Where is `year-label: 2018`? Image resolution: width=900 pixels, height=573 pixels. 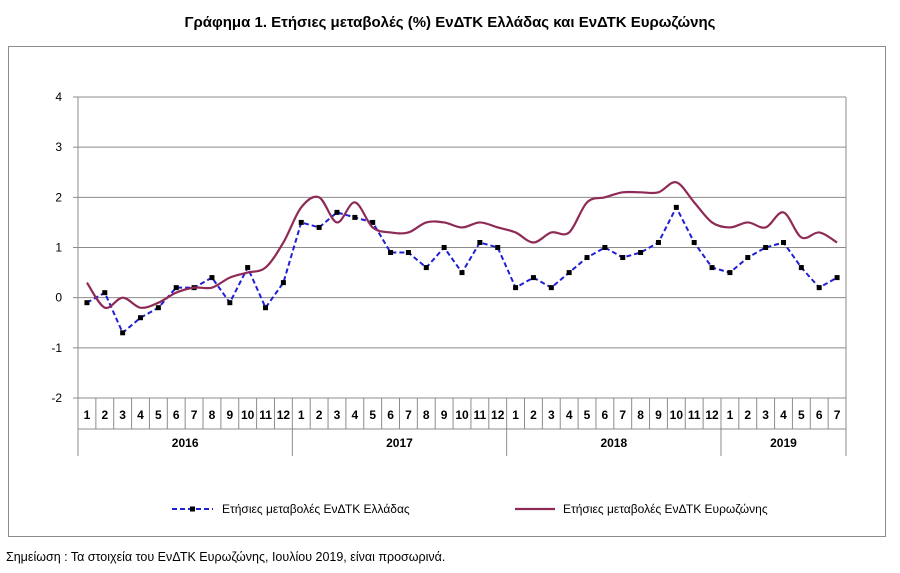 year-label: 2018 is located at coordinates (613, 443).